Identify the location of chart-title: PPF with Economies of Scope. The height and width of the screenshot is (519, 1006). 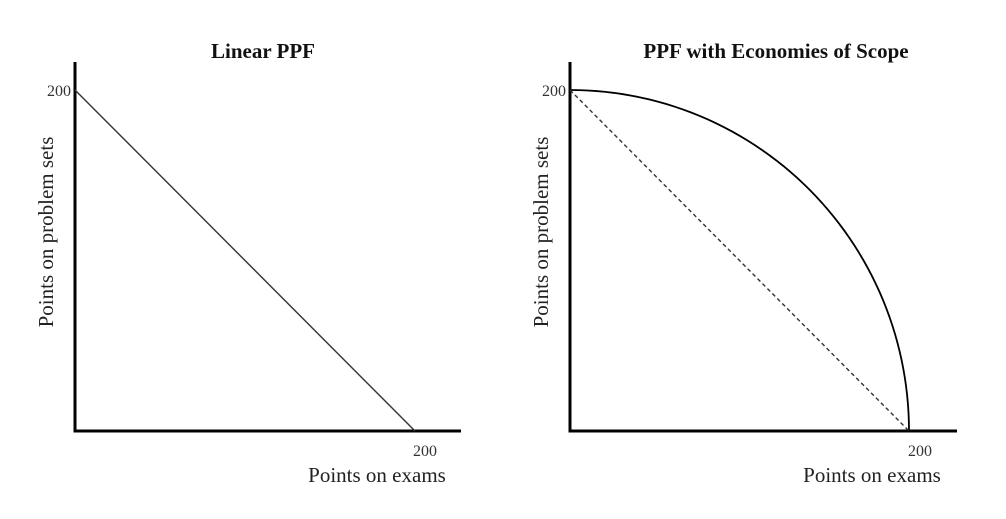
(775, 51).